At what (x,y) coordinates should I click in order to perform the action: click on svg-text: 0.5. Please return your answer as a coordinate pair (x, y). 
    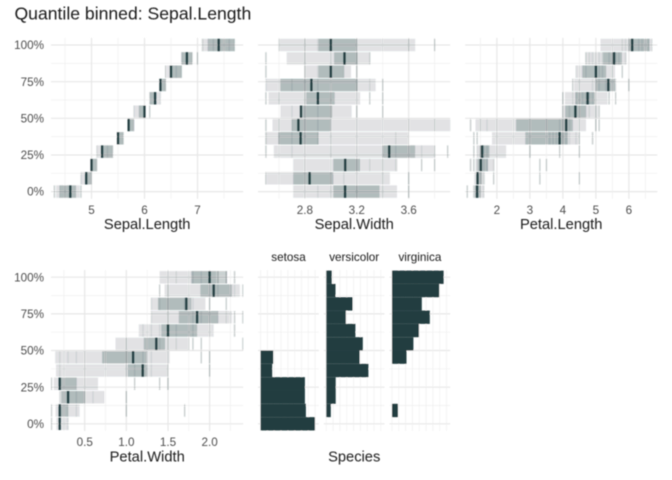
    Looking at the image, I should click on (85, 442).